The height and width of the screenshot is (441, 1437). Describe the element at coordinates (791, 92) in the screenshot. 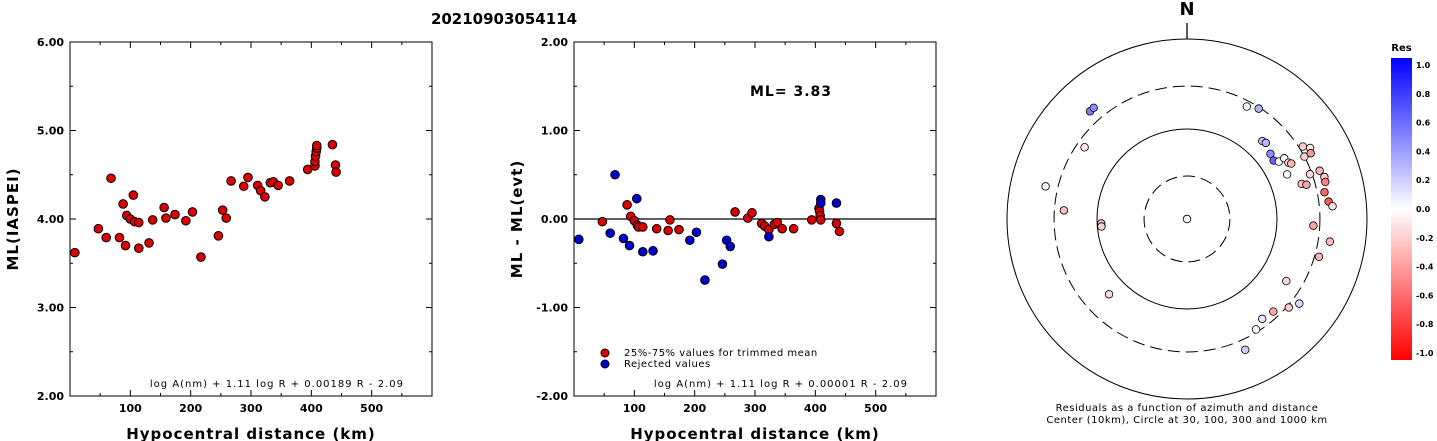

I see `ml-value-label: ML= 3.83` at that location.